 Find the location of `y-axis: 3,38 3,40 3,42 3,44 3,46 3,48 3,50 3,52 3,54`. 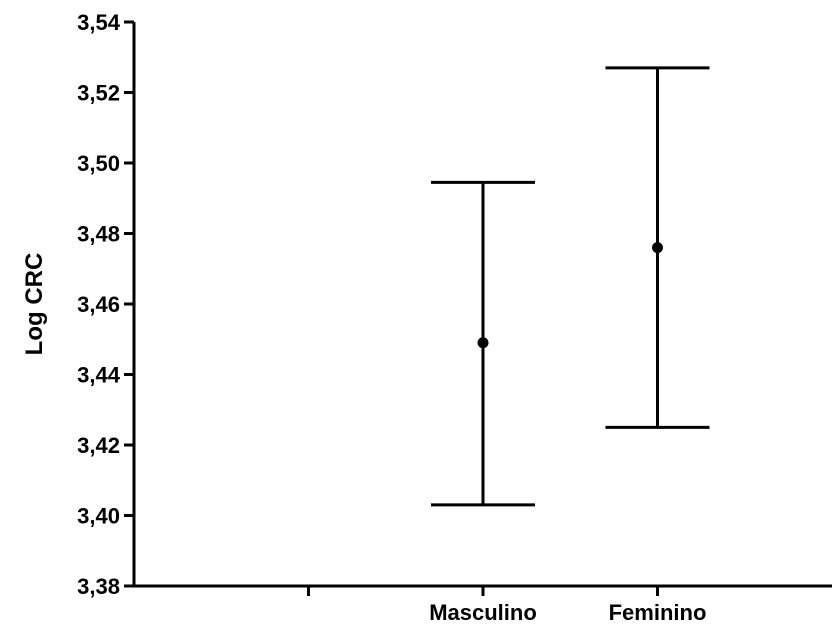

y-axis: 3,38 3,40 3,42 3,44 3,46 3,48 3,50 3,52 3,54 is located at coordinates (106, 304).